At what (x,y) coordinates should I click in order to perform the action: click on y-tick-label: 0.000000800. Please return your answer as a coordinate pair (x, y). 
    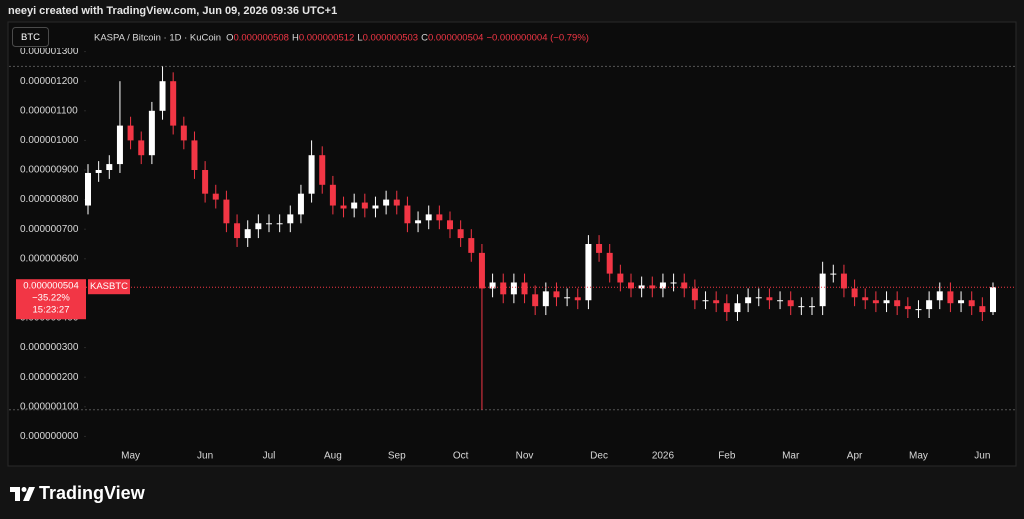
    Looking at the image, I should click on (49, 199).